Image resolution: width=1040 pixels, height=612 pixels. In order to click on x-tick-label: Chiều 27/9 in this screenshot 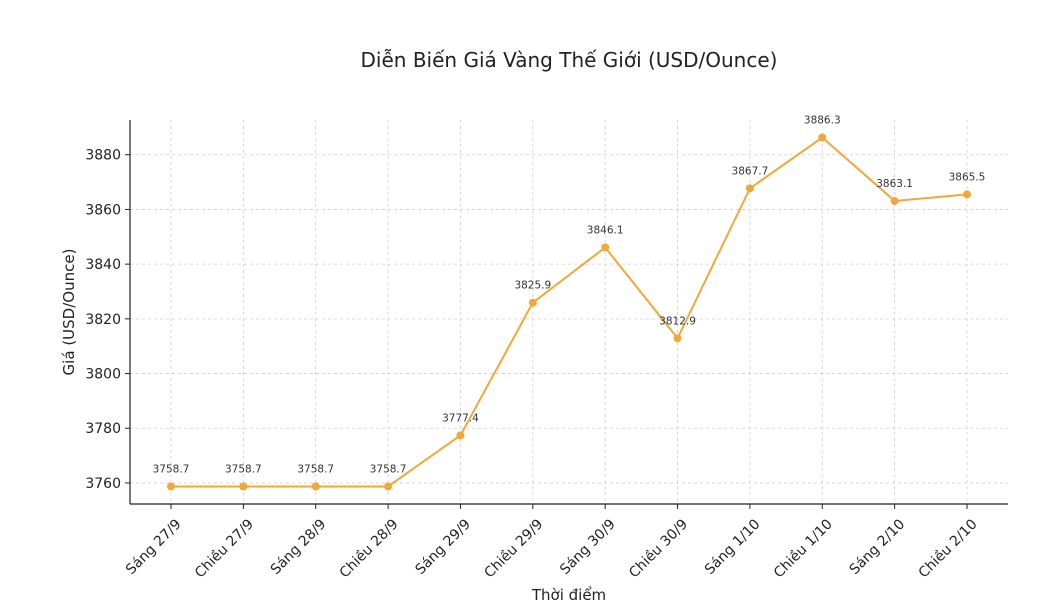, I will do `click(224, 549)`.